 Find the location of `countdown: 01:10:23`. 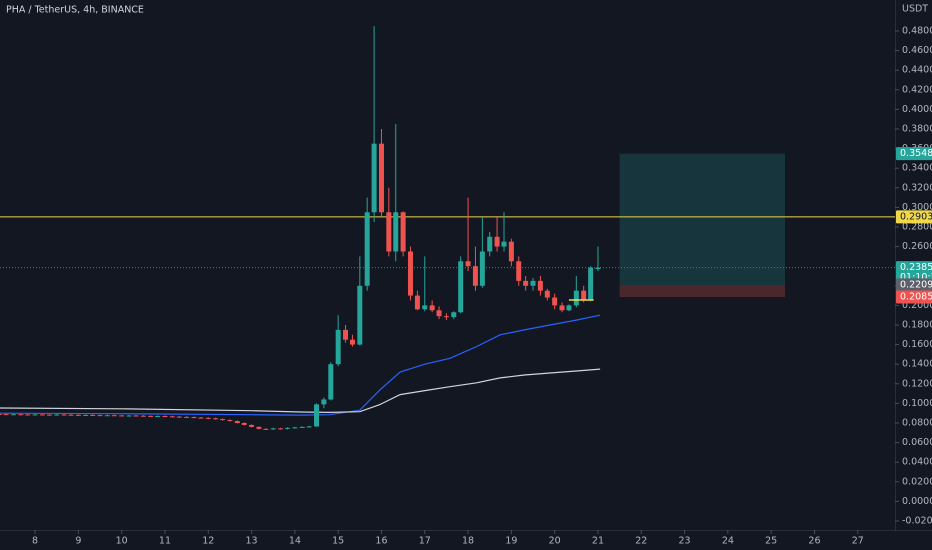

countdown: 01:10:23 is located at coordinates (916, 277).